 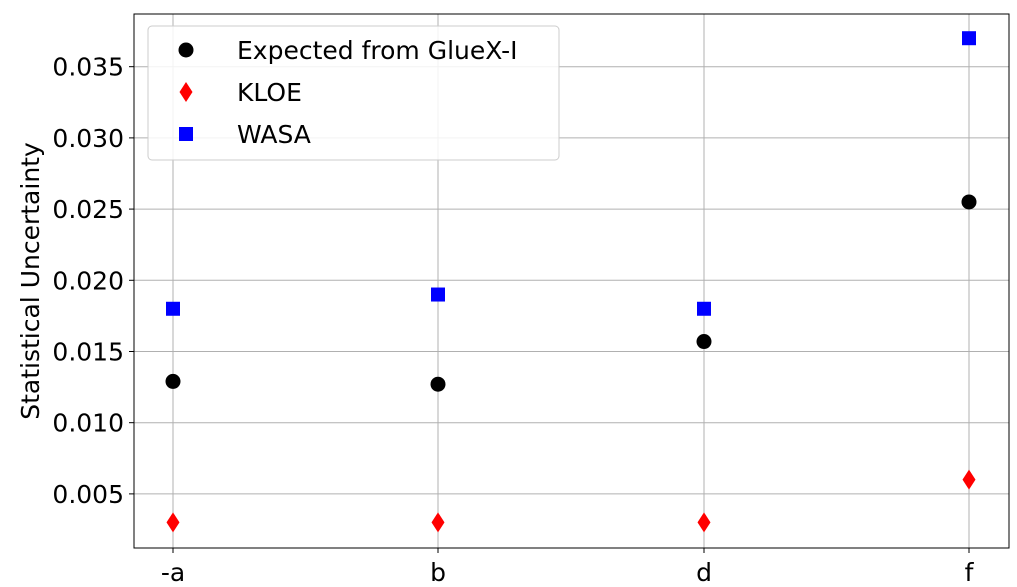 I want to click on y-axis-label: Statistical Uncertainty, so click(x=30, y=281).